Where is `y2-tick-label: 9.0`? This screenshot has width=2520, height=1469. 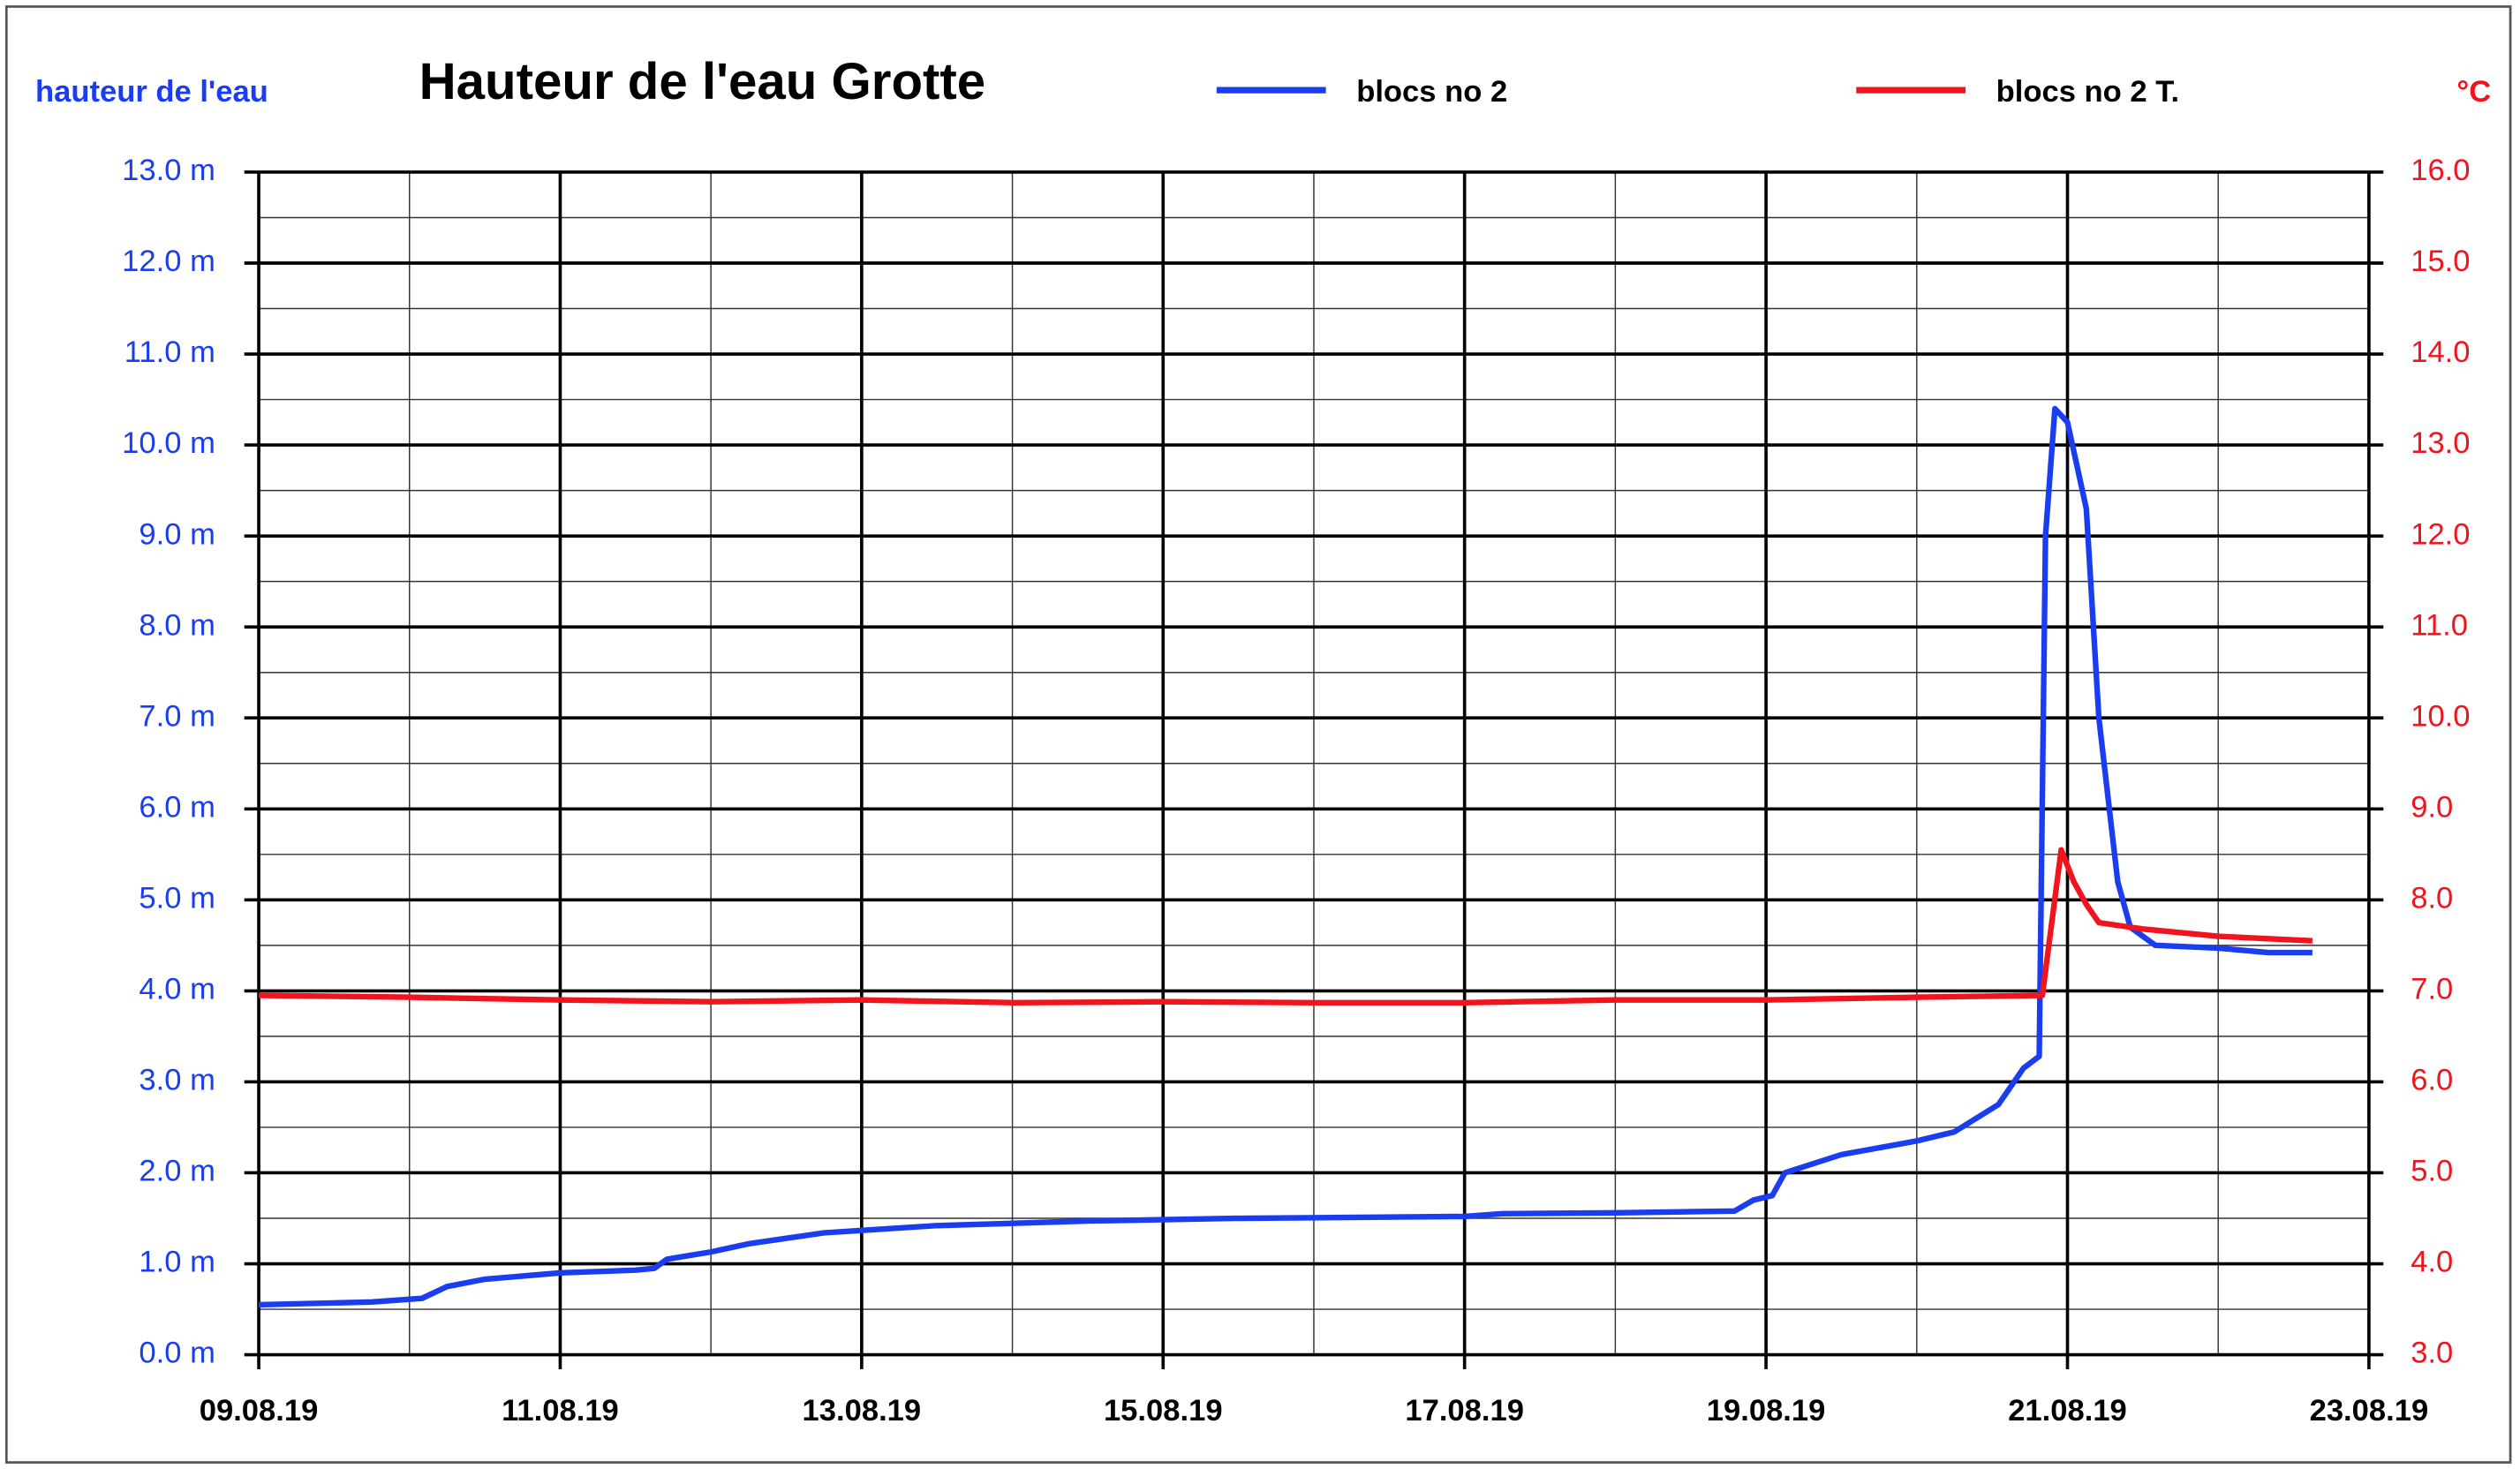
y2-tick-label: 9.0 is located at coordinates (2432, 807).